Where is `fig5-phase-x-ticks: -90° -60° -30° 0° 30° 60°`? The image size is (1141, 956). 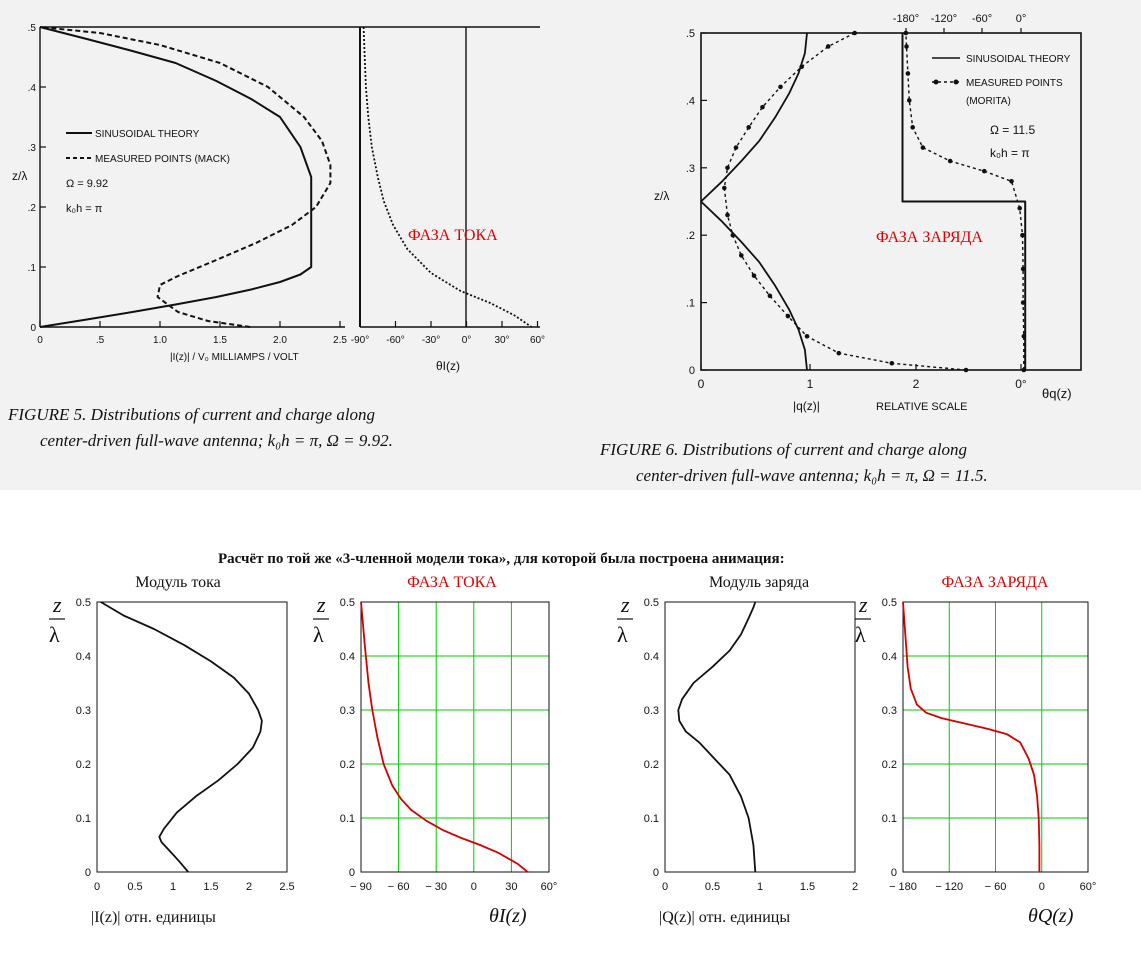
fig5-phase-x-ticks: -90° -60° -30° 0° 30° 60° is located at coordinates (448, 333).